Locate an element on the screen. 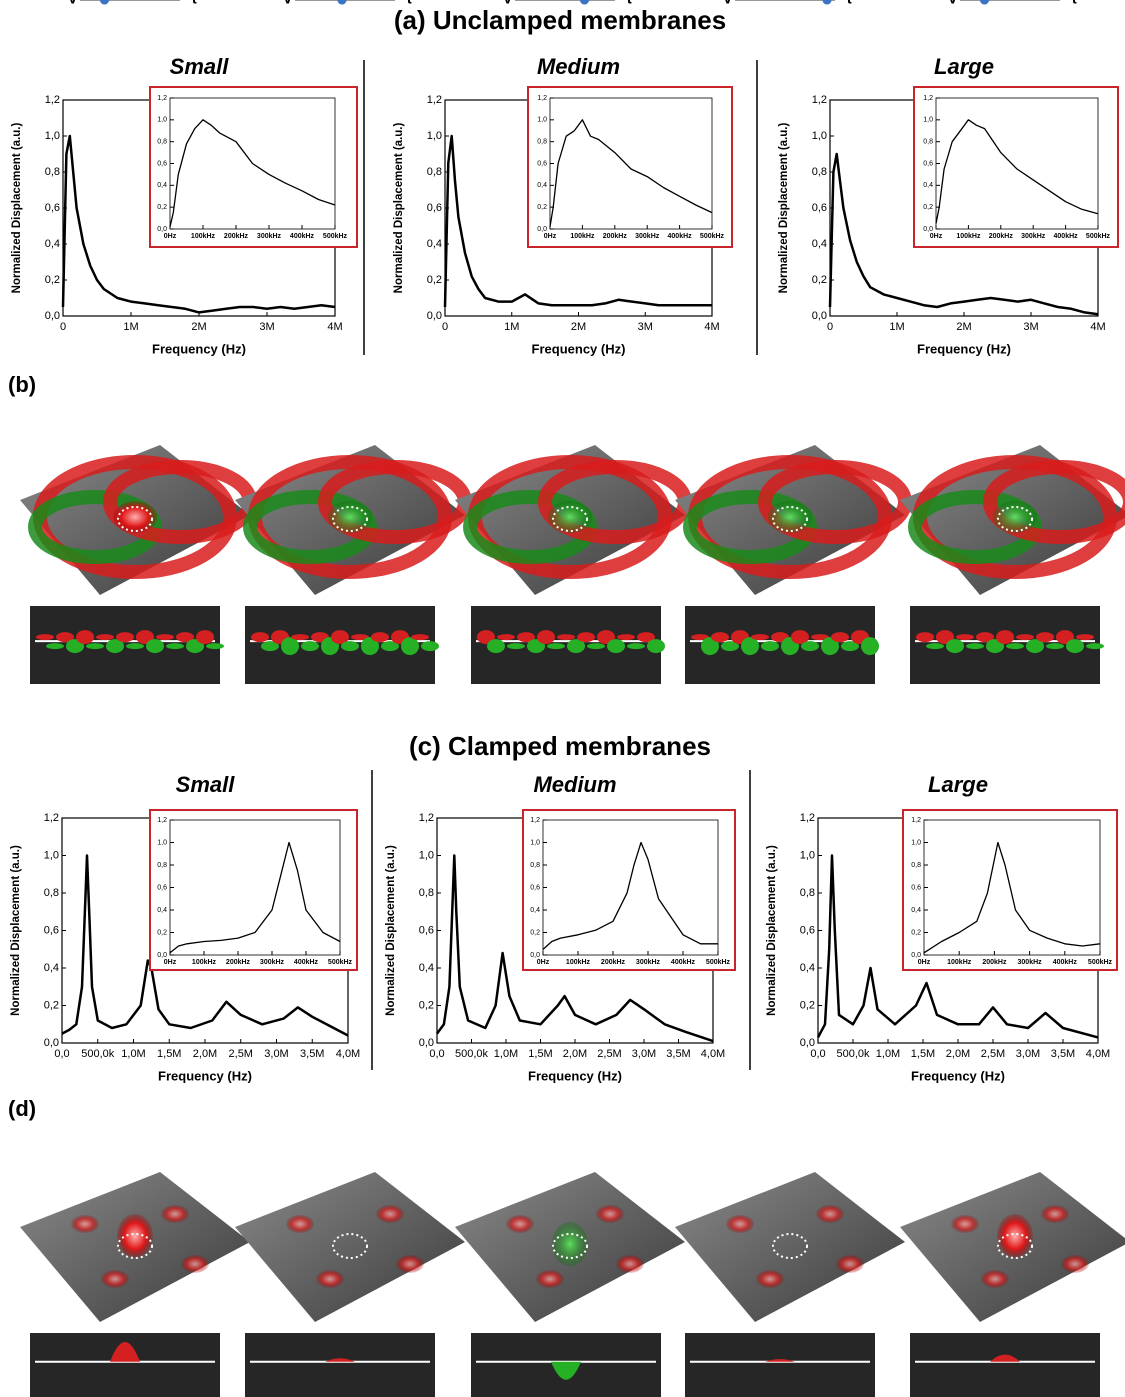 Image resolution: width=1125 pixels, height=1397 pixels. x-tick-label: 400kHz is located at coordinates (1065, 962).